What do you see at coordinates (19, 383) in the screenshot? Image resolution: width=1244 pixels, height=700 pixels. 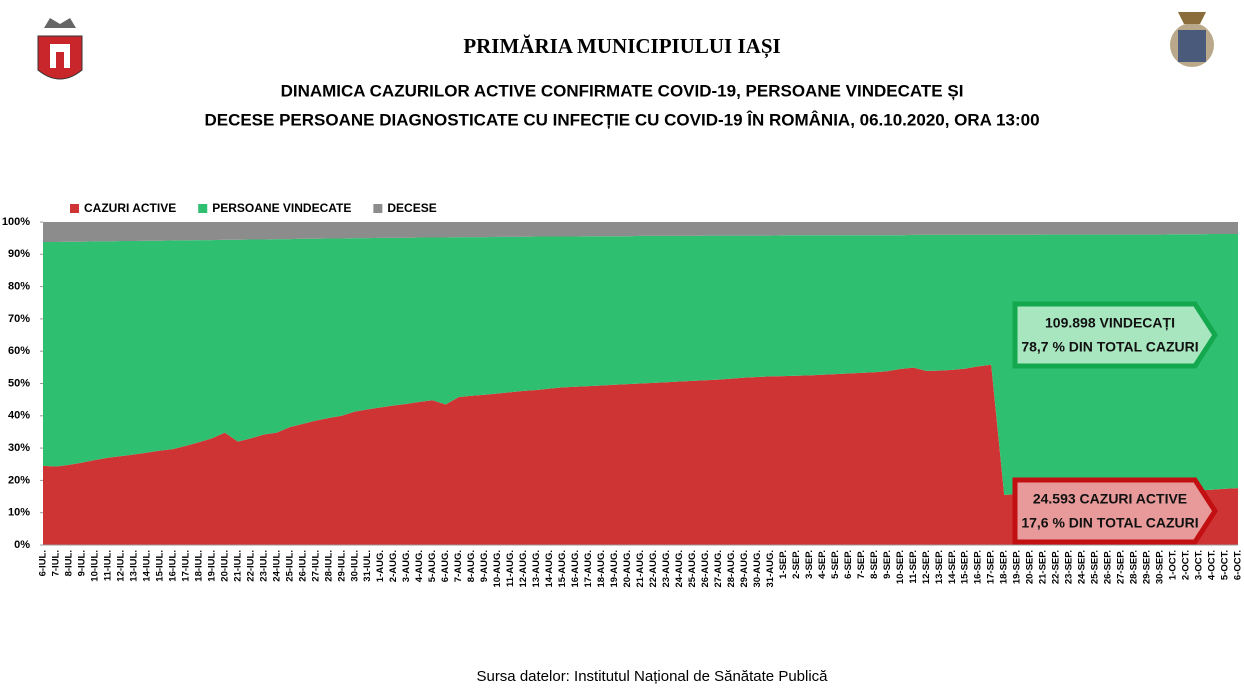 I see `y-tick-label: 50%` at bounding box center [19, 383].